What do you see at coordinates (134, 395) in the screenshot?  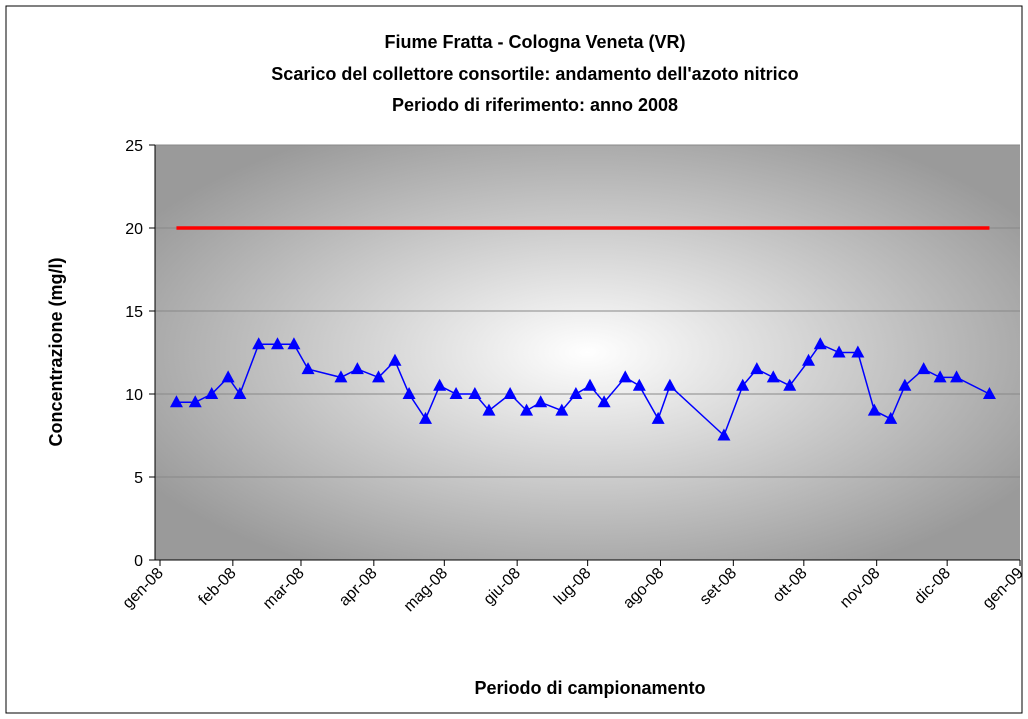 I see `y-tick-label: 10` at bounding box center [134, 395].